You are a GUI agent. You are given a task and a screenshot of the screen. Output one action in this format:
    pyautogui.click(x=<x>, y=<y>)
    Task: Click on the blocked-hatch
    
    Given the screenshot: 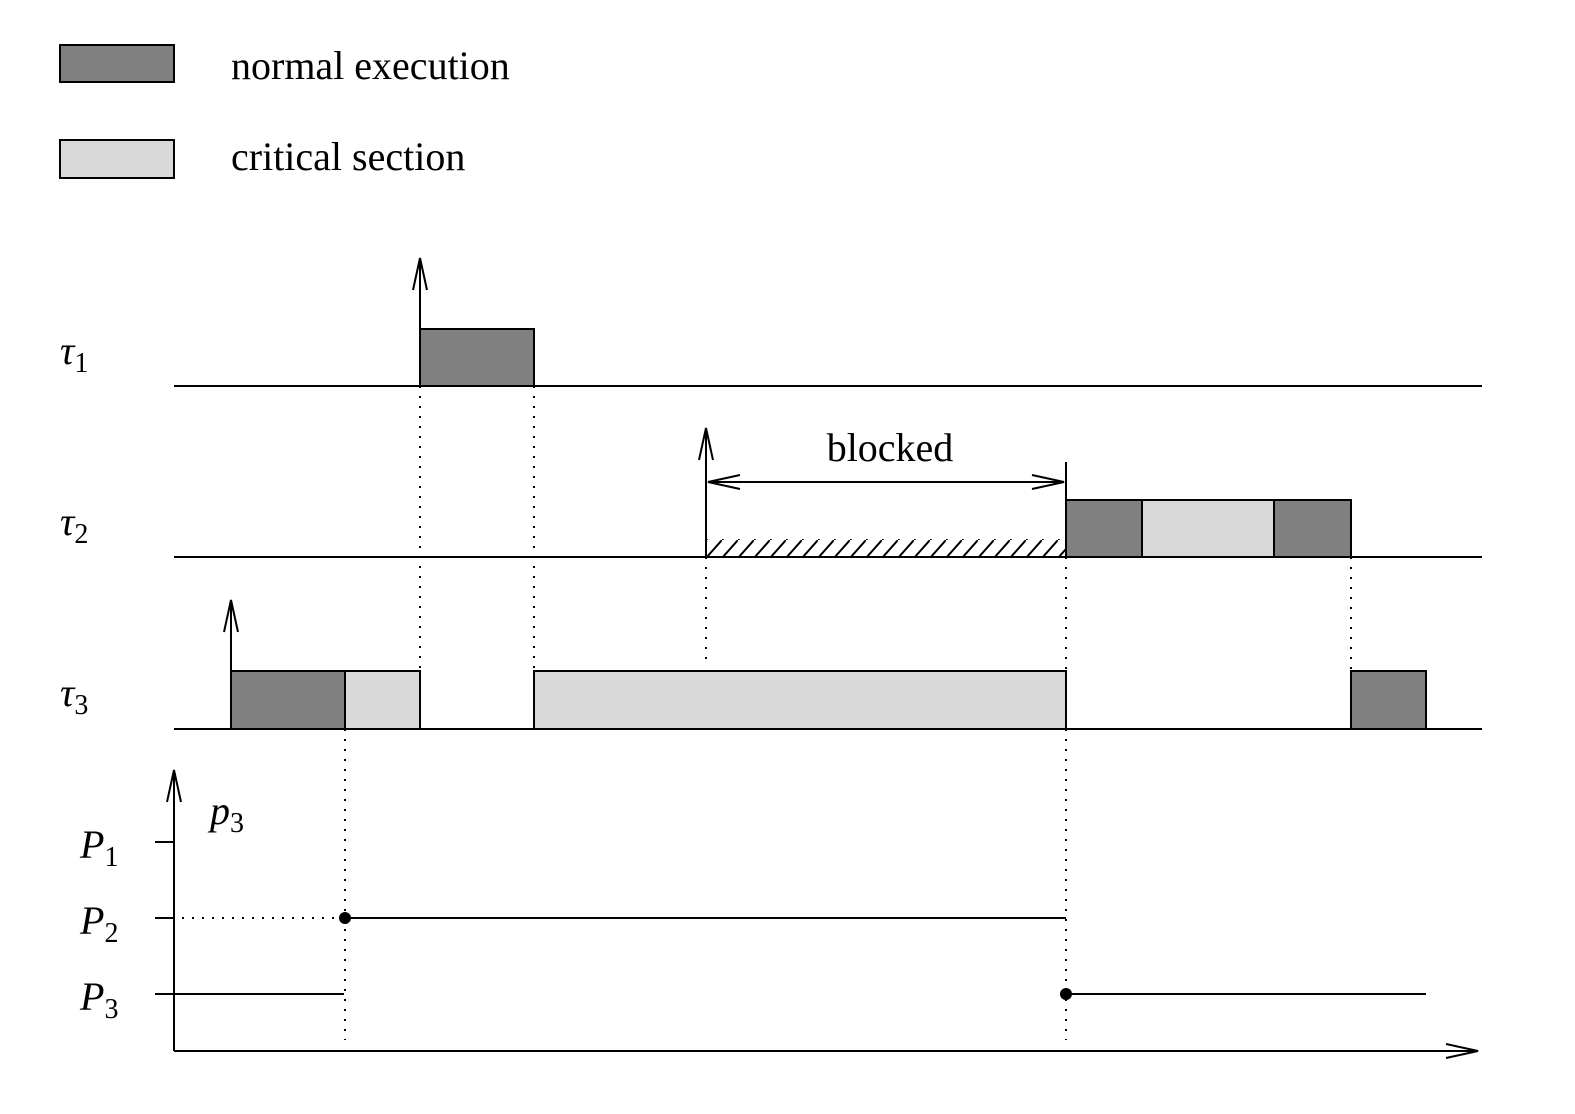 What is the action you would take?
    pyautogui.click(x=886, y=548)
    